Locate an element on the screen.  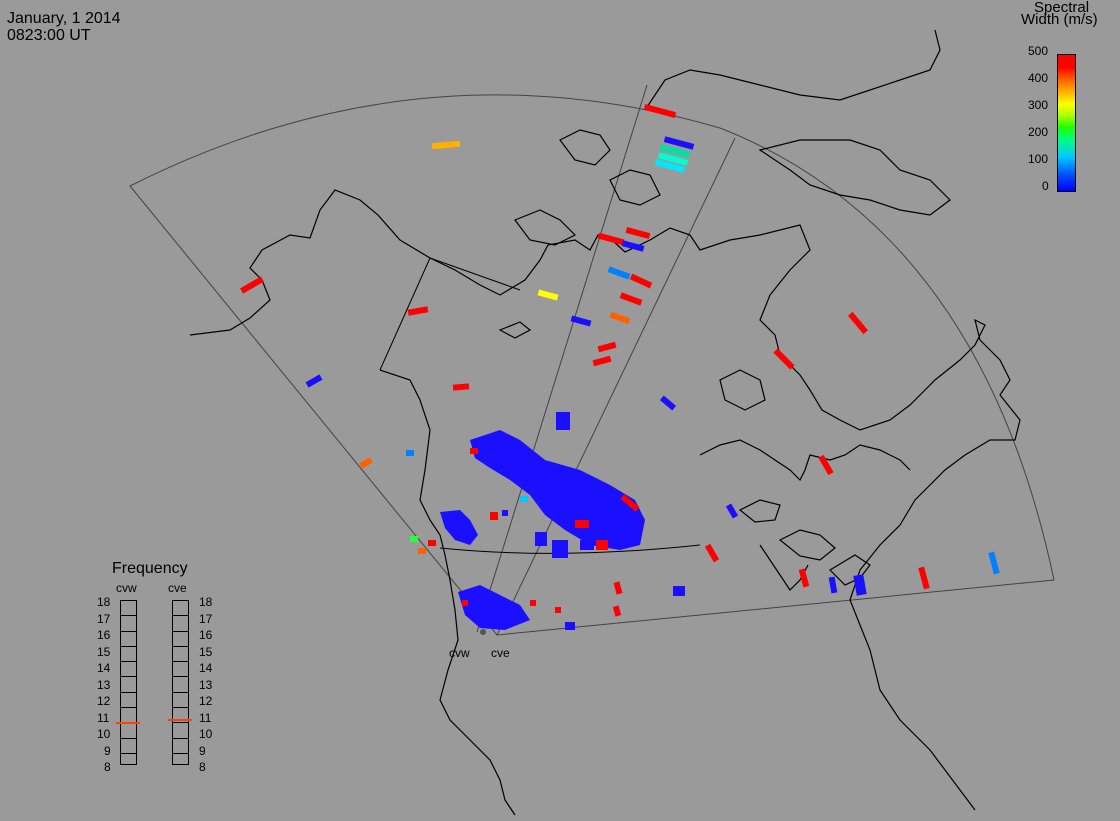
frequency-right-tick-13: 13 is located at coordinates (206, 684).